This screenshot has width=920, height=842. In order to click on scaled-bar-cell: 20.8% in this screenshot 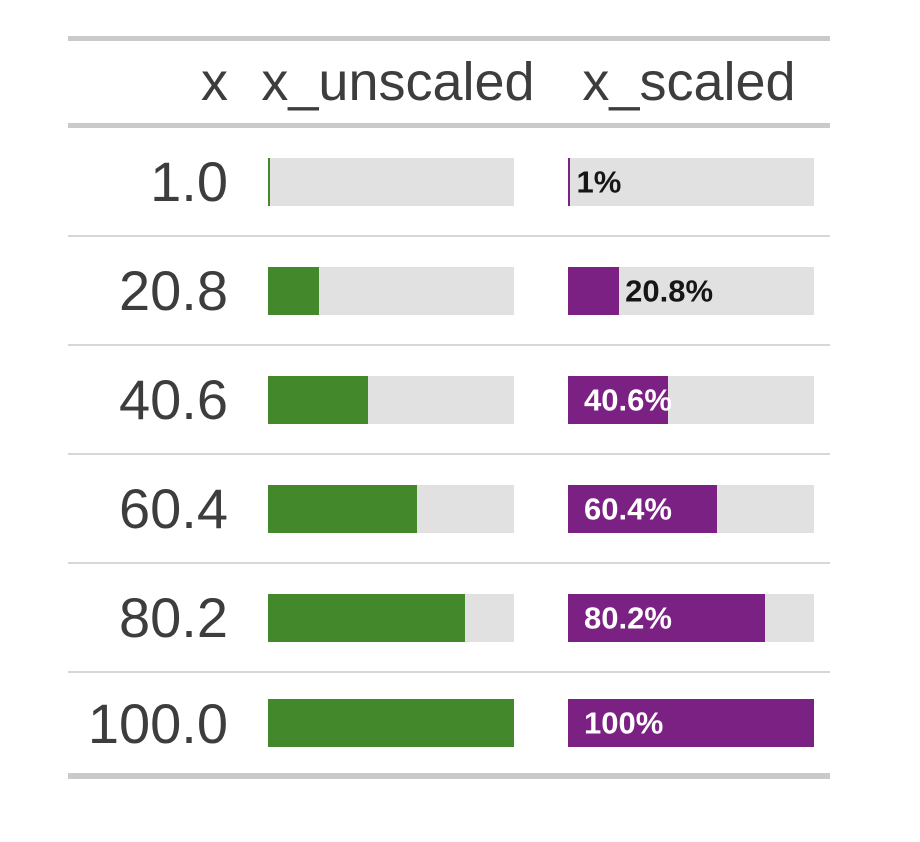, I will do `click(689, 290)`.